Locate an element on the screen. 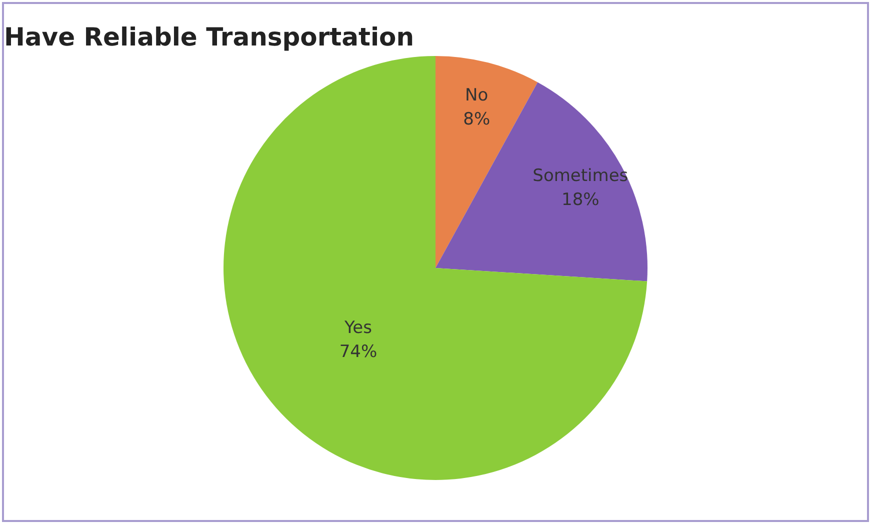  data-label: 18% is located at coordinates (581, 200).